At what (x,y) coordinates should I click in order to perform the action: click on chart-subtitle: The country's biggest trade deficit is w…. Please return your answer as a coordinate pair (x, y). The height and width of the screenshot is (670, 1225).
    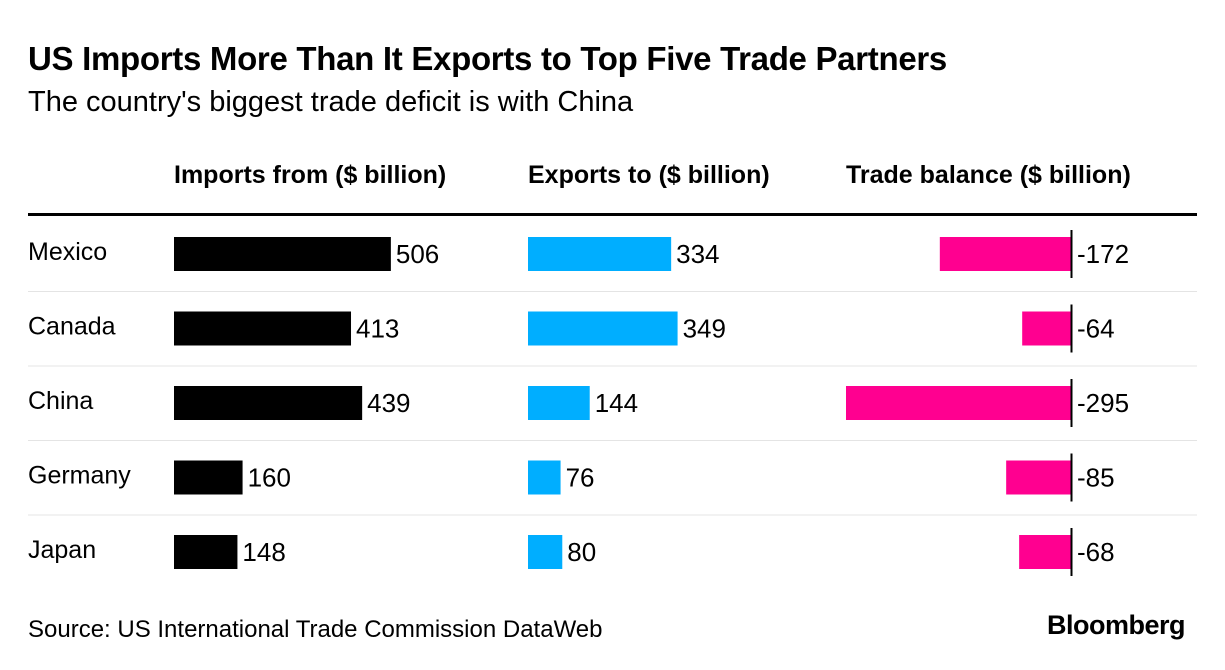
    Looking at the image, I should click on (331, 102).